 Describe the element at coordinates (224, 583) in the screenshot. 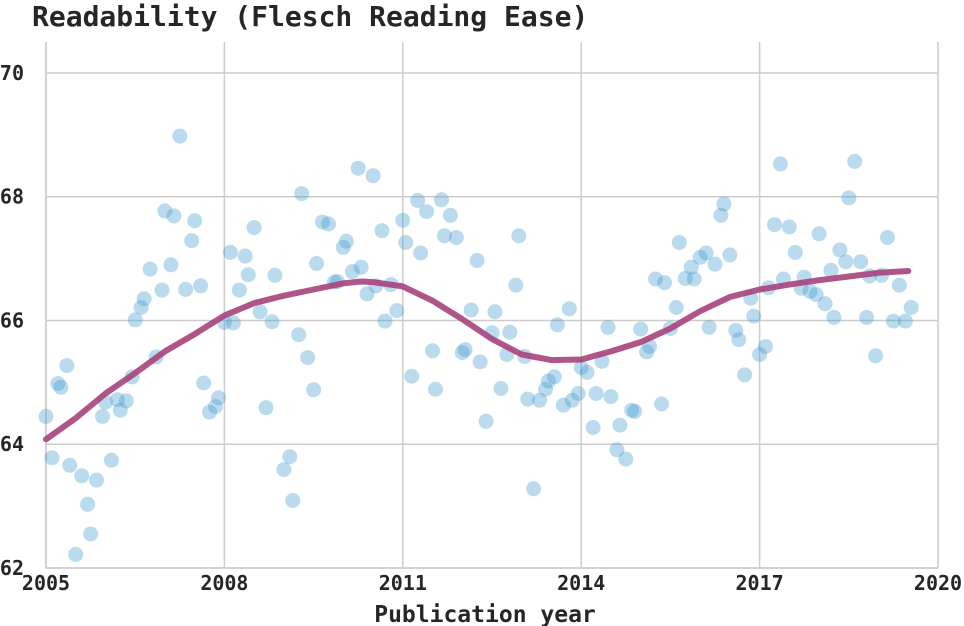

I see `x-tick-label-2008: 2008` at that location.